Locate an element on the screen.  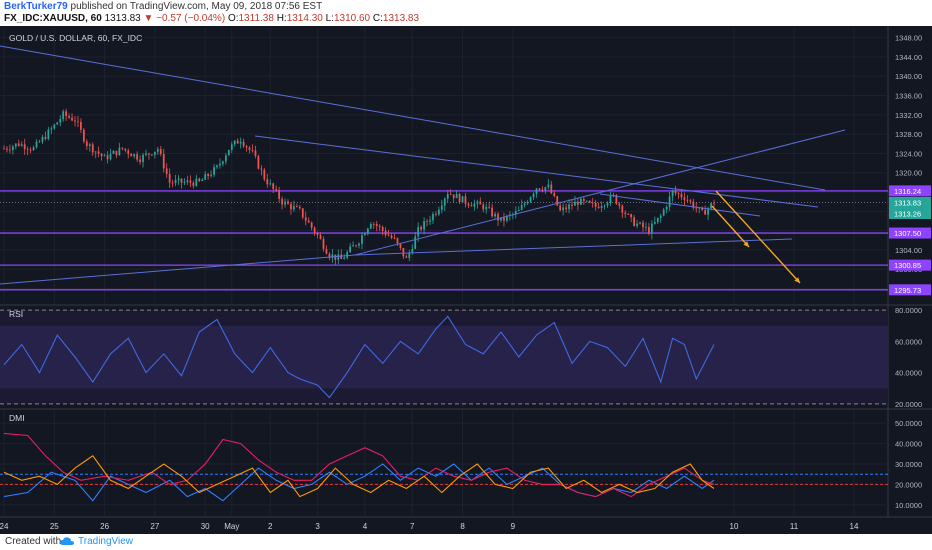
y-tick-label: 1344.00 is located at coordinates (908, 57).